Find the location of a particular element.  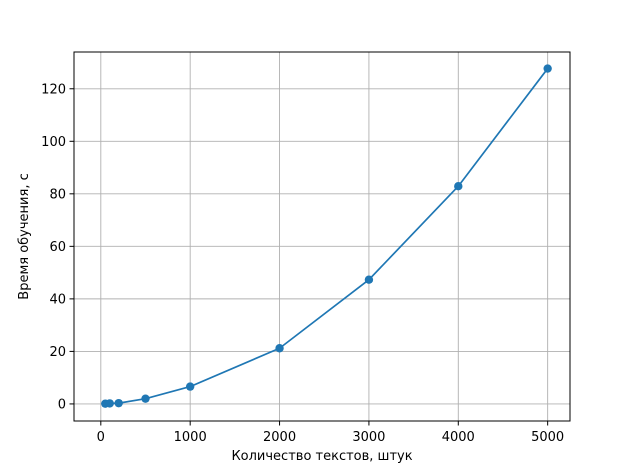

x-tick-label: 2000 is located at coordinates (279, 437).